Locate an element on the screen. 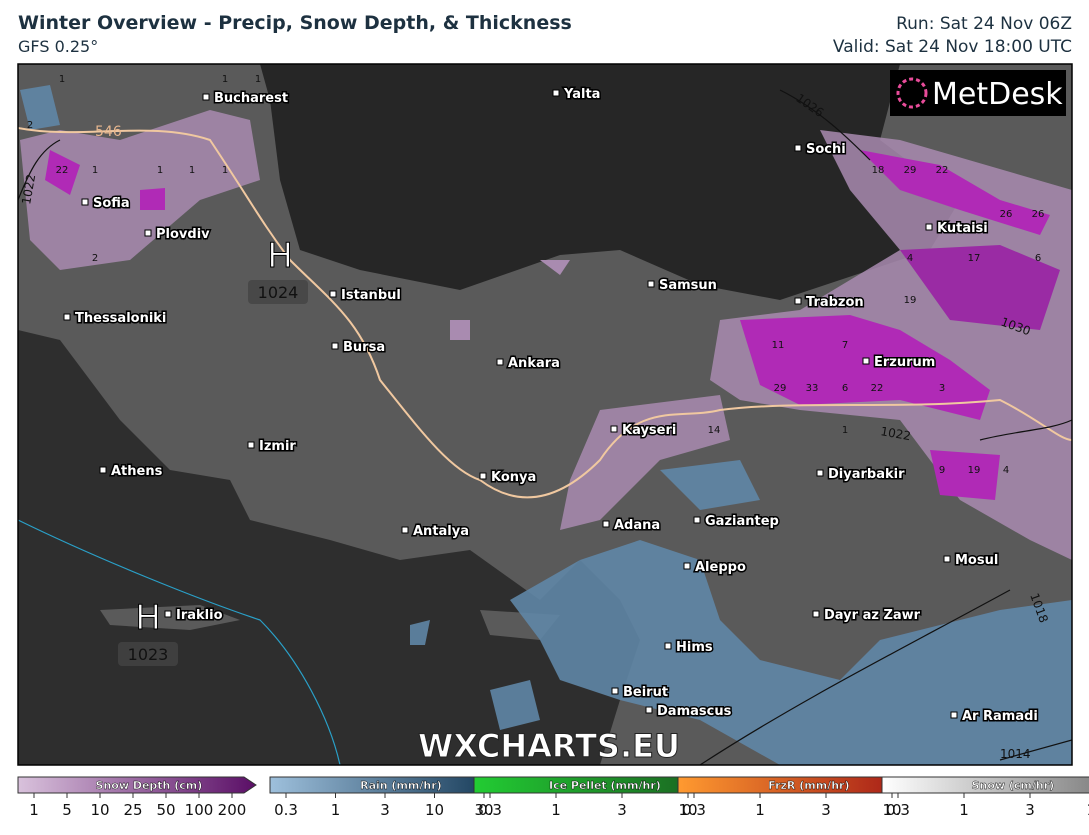 The height and width of the screenshot is (835, 1089). city-label: Adana is located at coordinates (637, 525).